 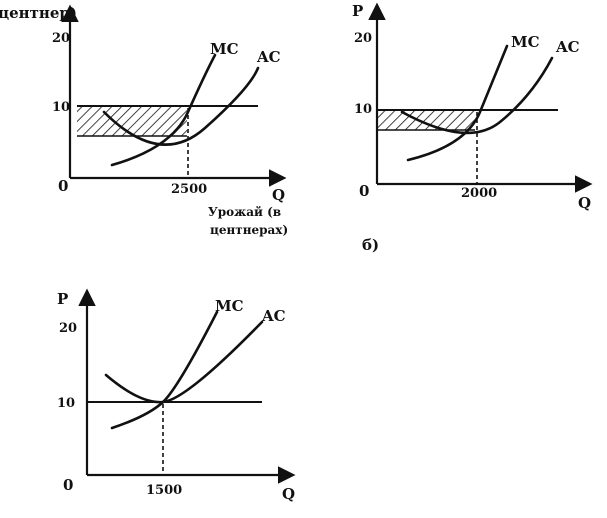 What do you see at coordinates (584, 203) in the screenshot?
I see `panel-b-x-axis-label: Q` at bounding box center [584, 203].